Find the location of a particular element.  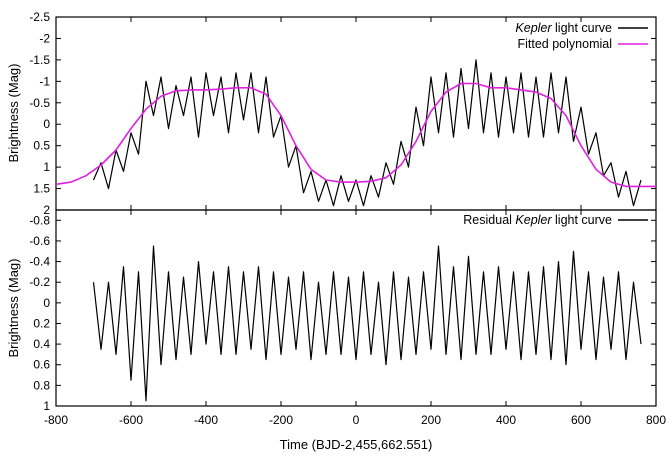

x-tick-label: 800 is located at coordinates (656, 420).